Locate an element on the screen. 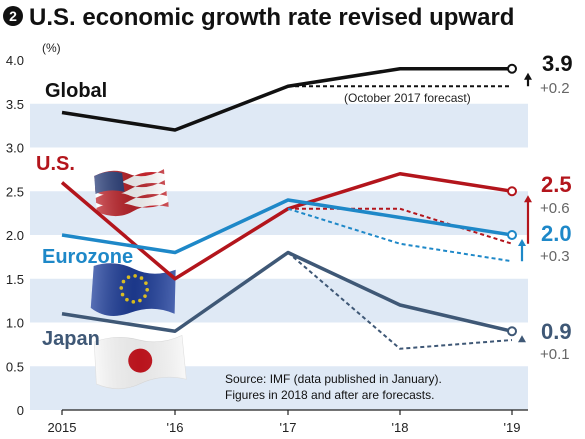 This screenshot has height=439, width=585. end-value-global: 3.9 is located at coordinates (557, 63).